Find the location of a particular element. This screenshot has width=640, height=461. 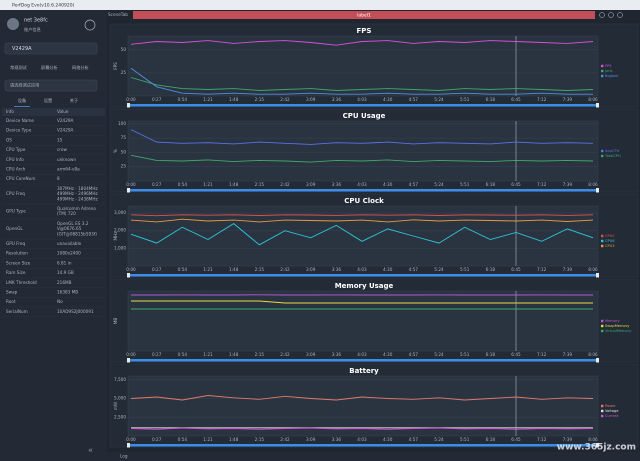

info-value: (TM) 720 is located at coordinates (66, 213).